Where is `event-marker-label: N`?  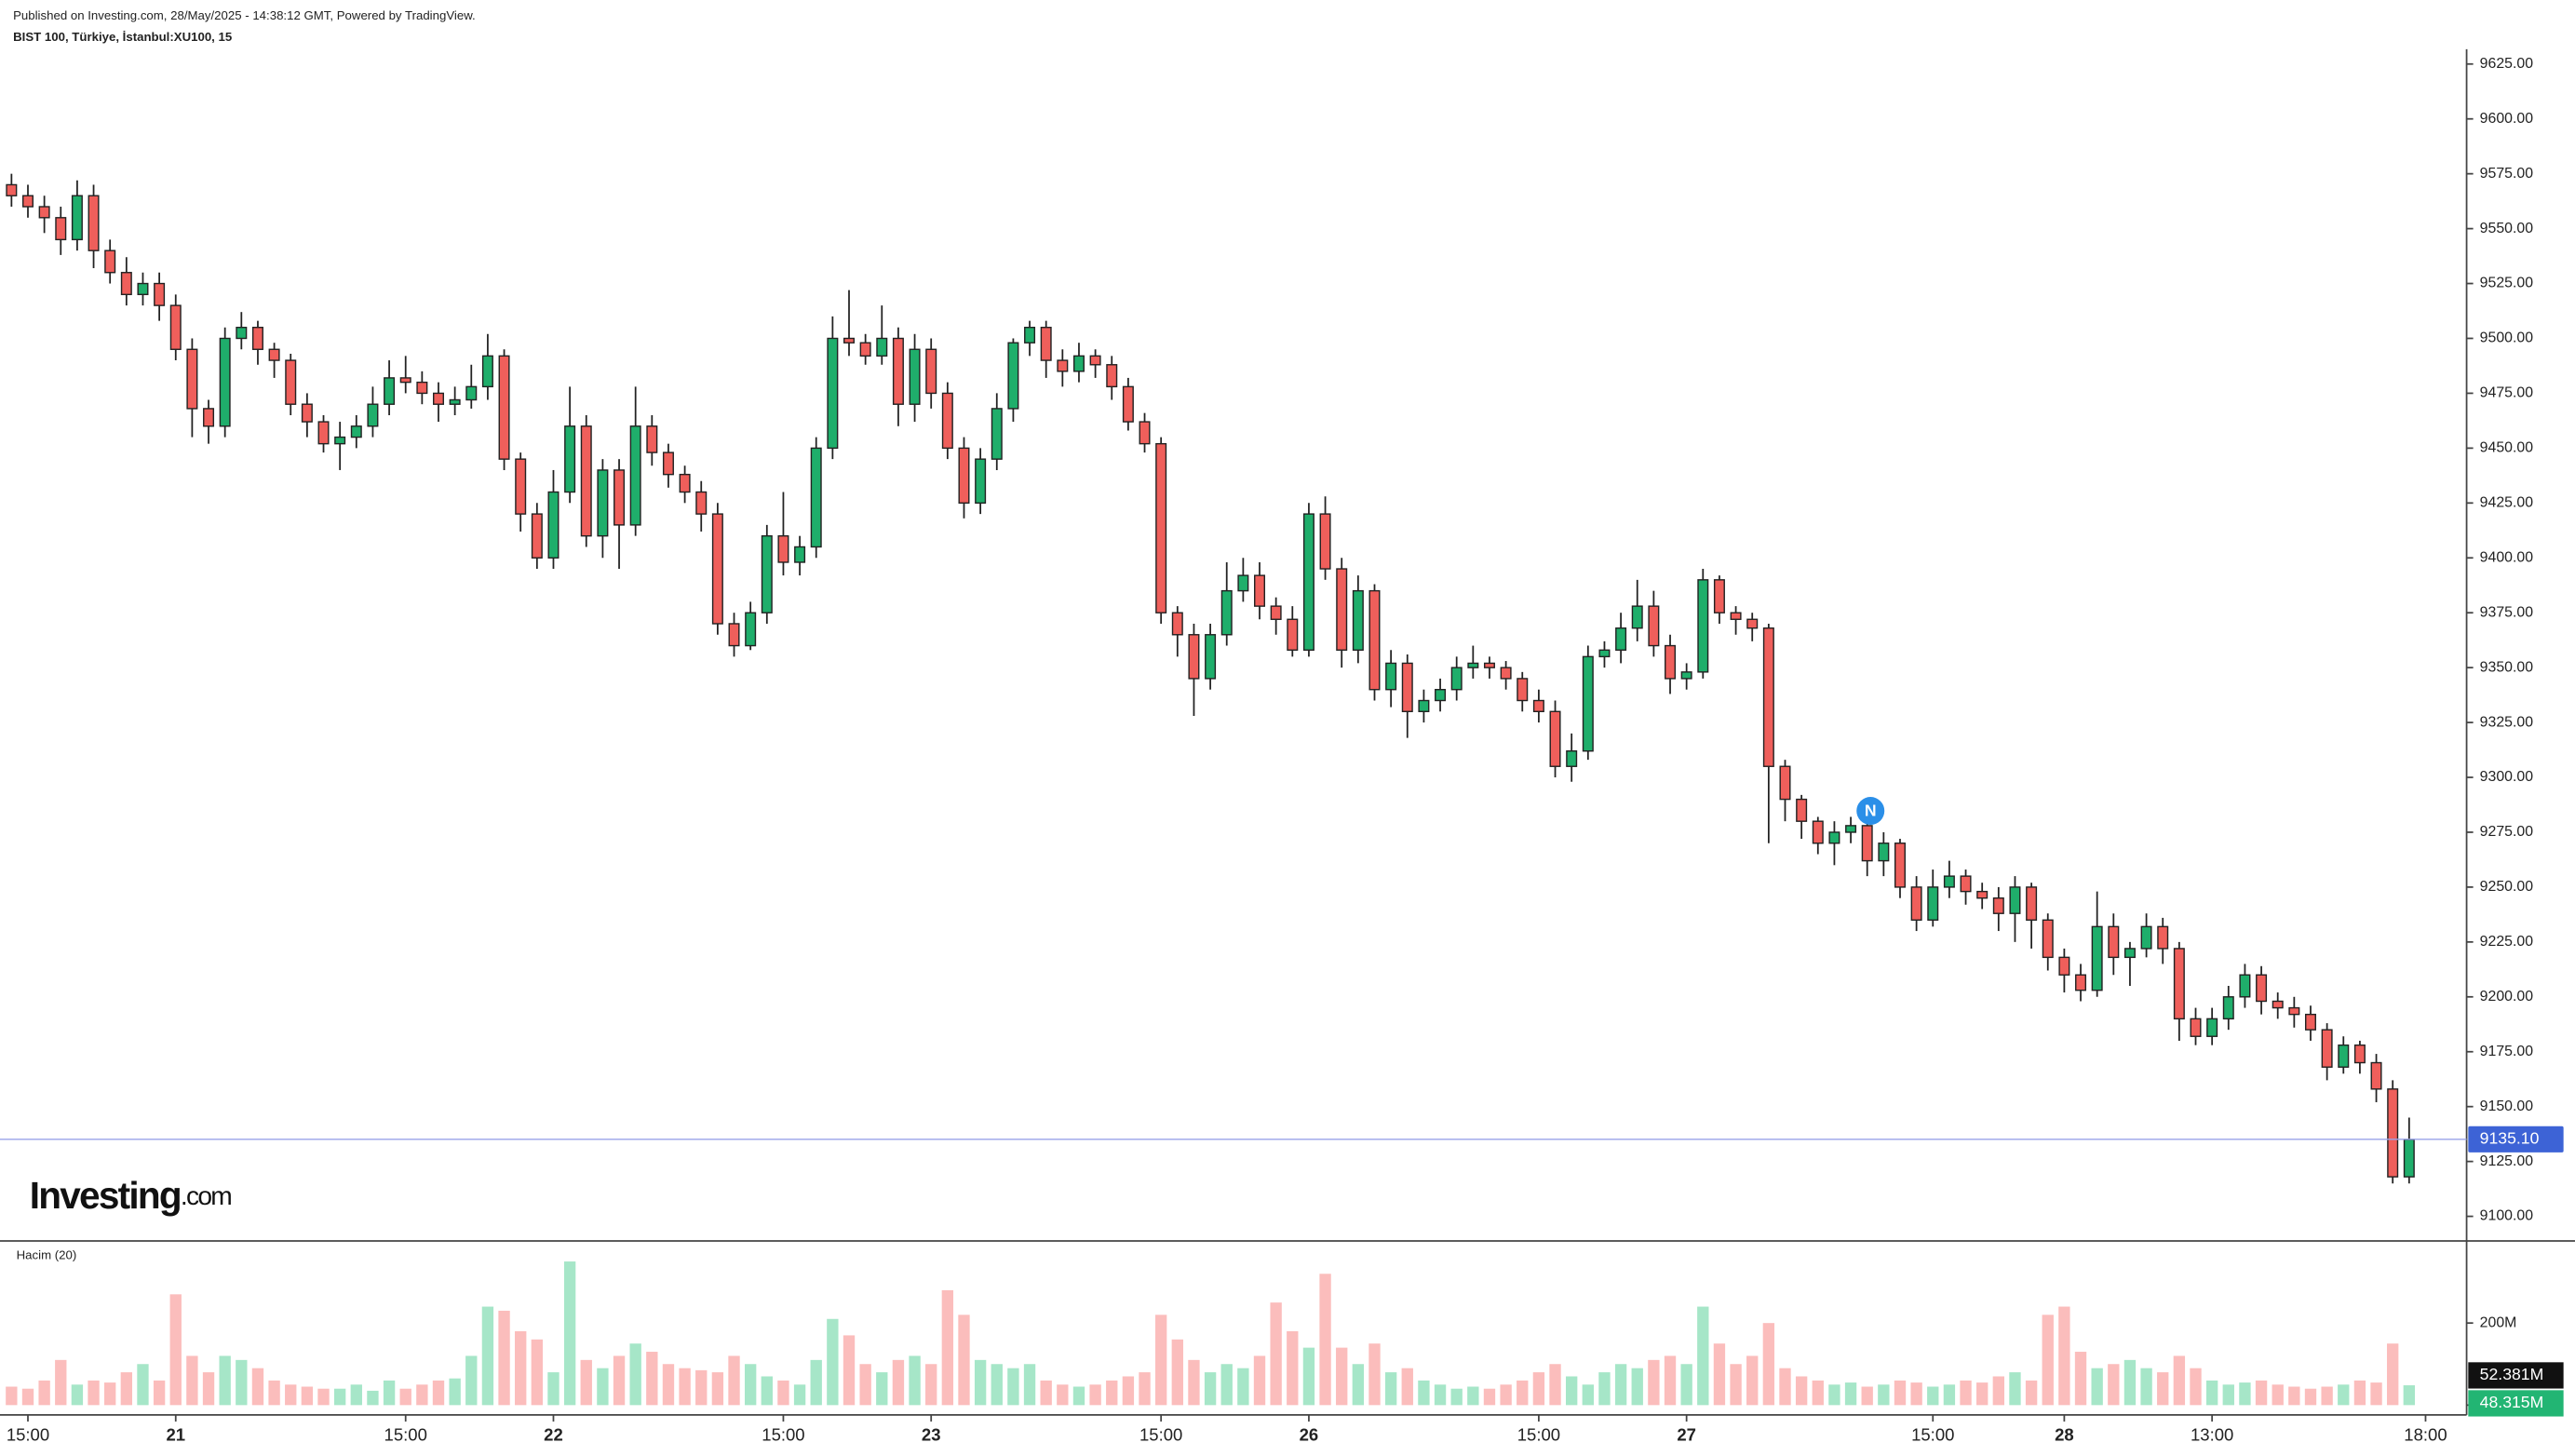
event-marker-label: N is located at coordinates (1871, 811).